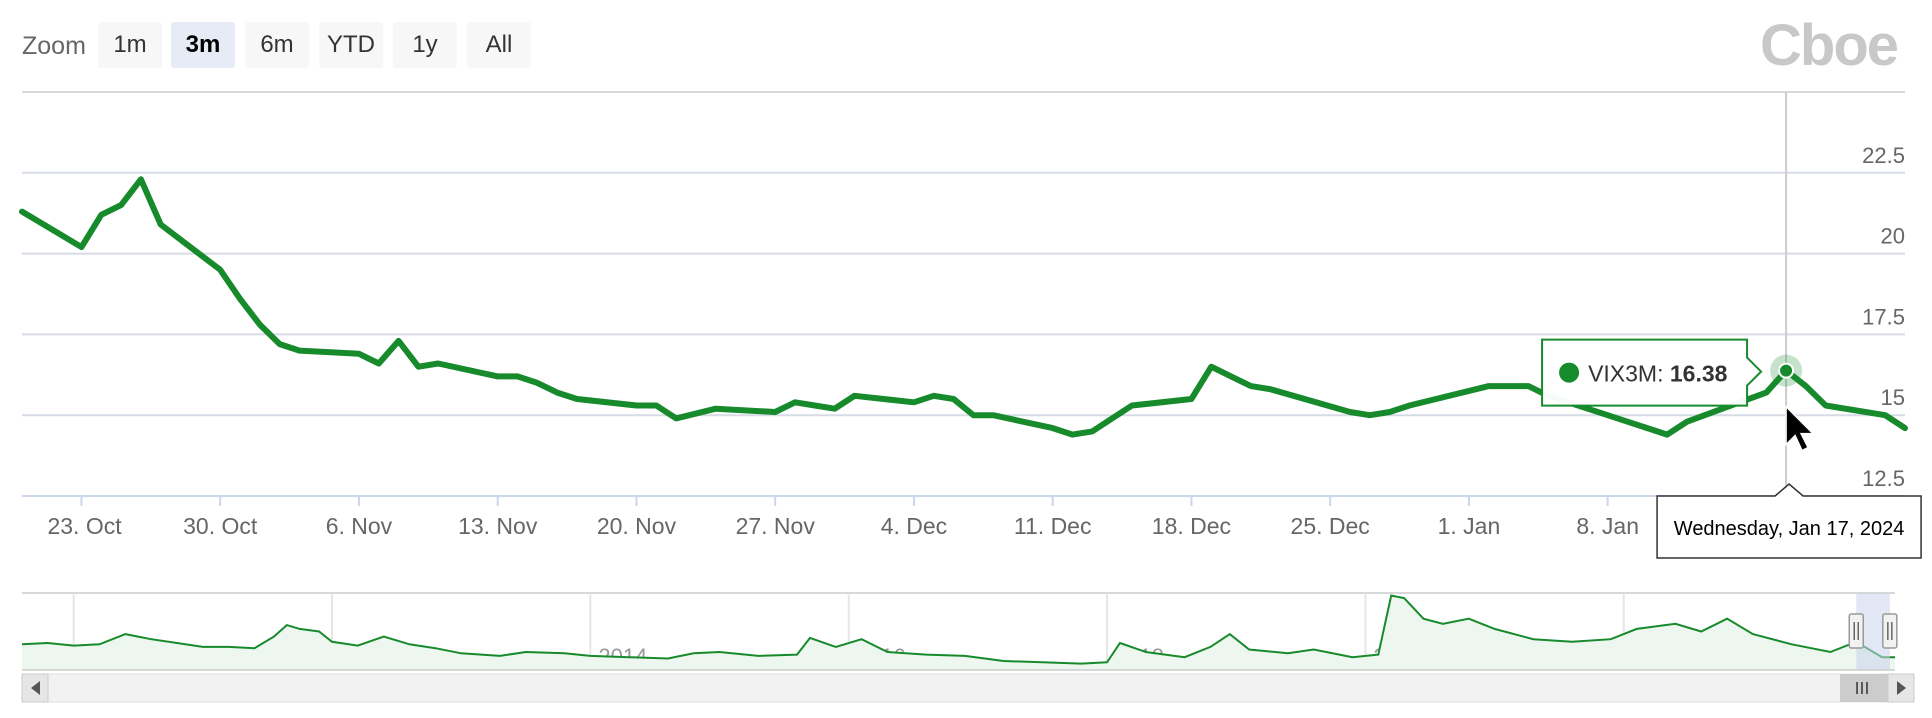 Image resolution: width=1932 pixels, height=718 pixels. I want to click on x-tick-label: 30. Oct, so click(220, 526).